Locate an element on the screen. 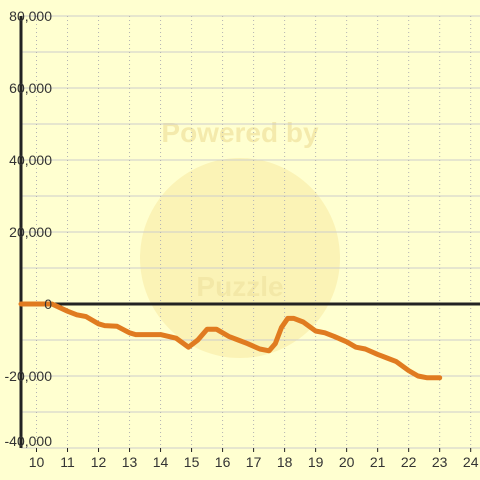  y-tick-label: -20,000 is located at coordinates (29, 376).